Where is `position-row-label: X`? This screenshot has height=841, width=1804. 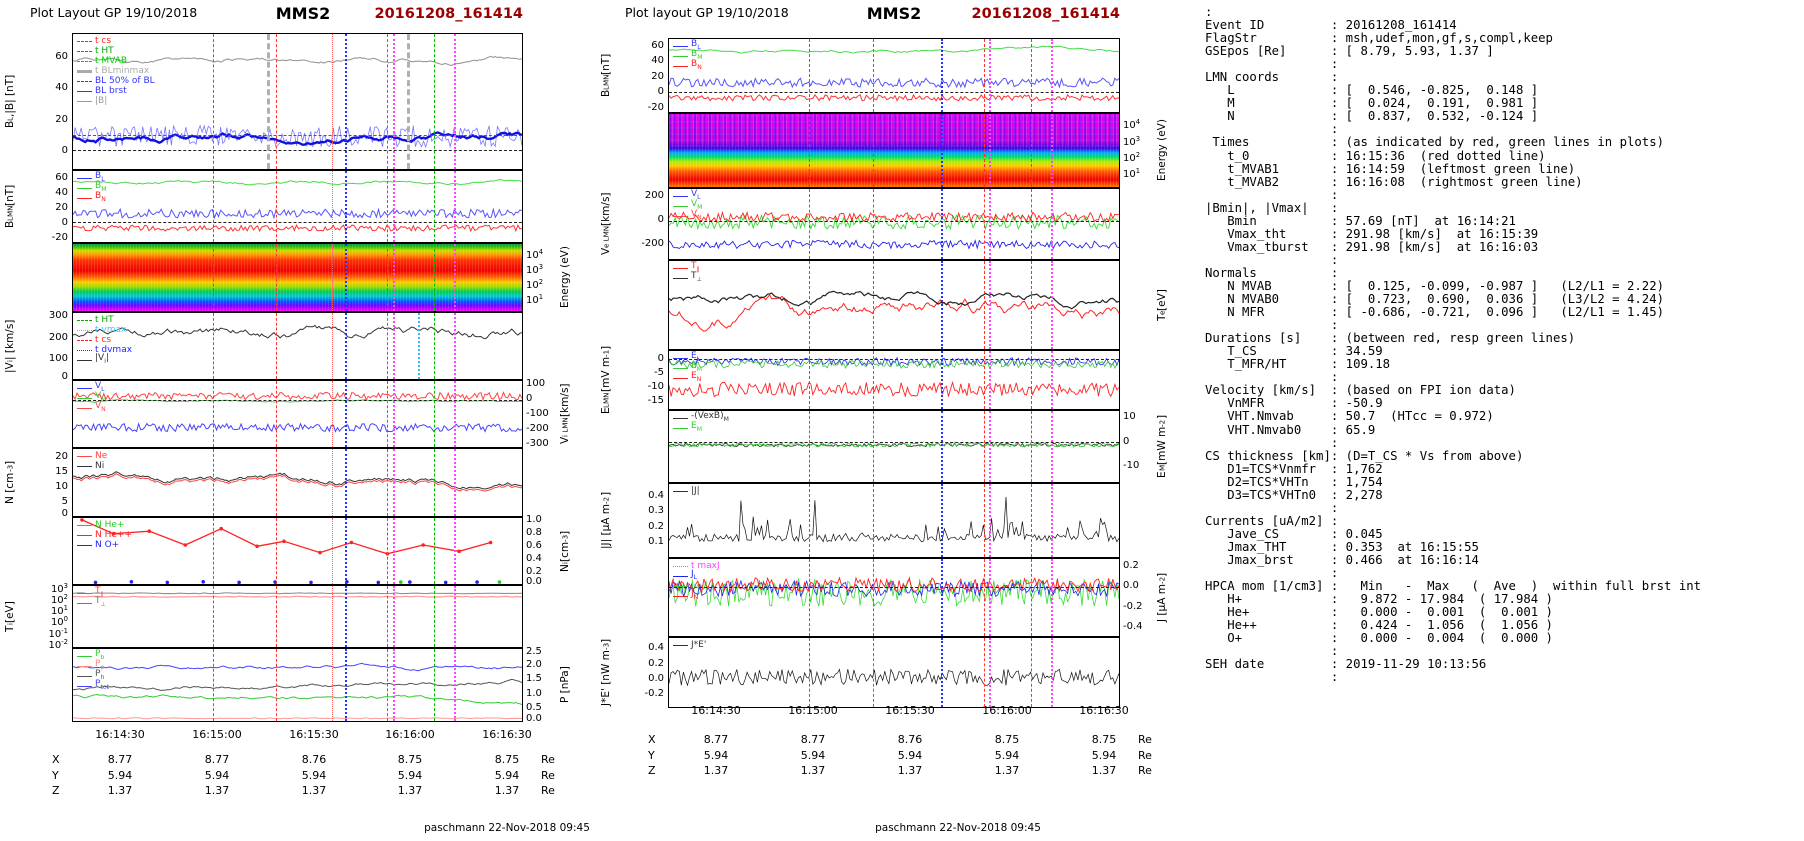 position-row-label: X is located at coordinates (56, 759).